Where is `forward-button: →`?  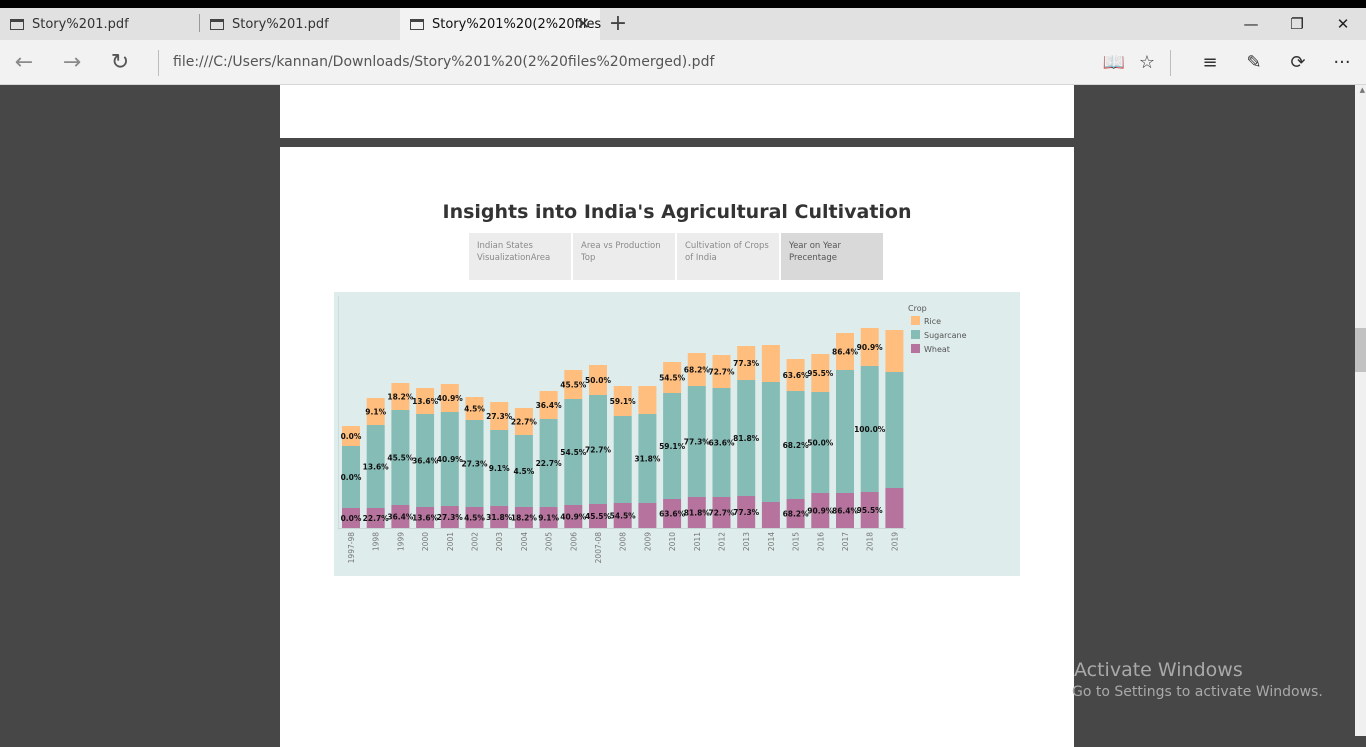 forward-button: → is located at coordinates (72, 62).